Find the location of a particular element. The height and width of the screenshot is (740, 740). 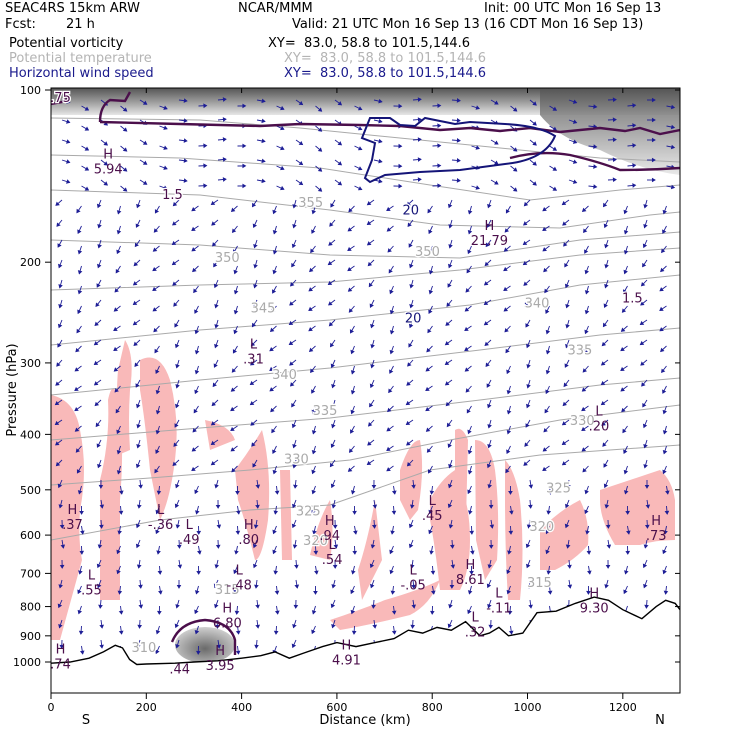

extremum-value: .74 is located at coordinates (60, 665).